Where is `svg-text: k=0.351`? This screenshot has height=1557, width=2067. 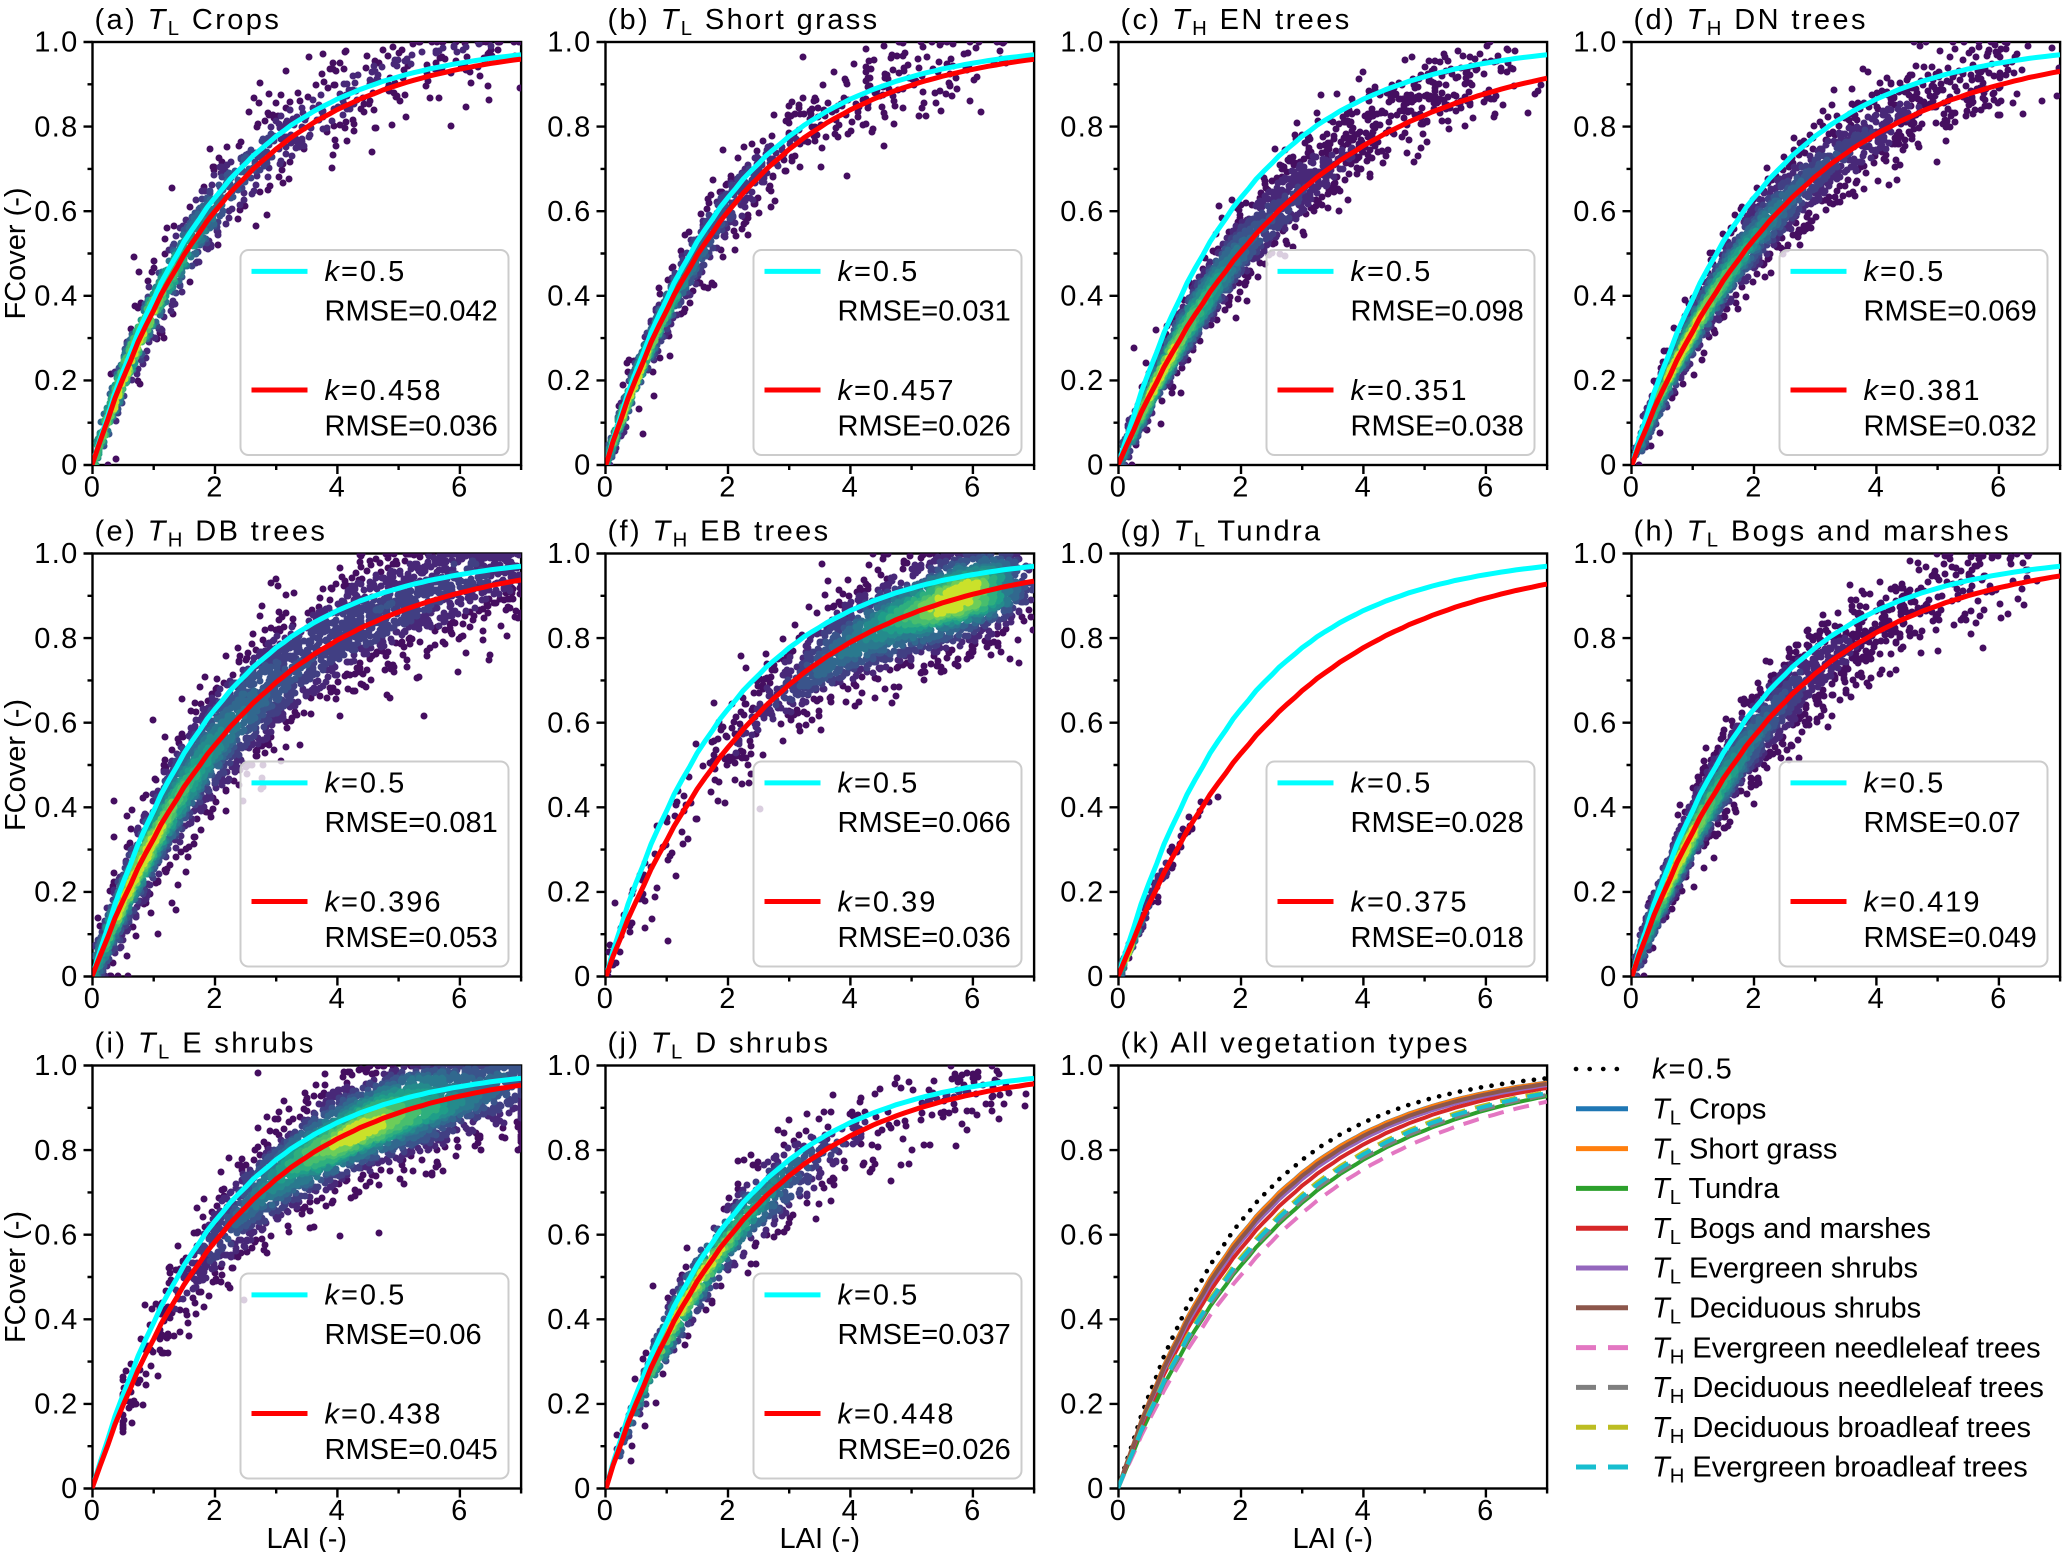
svg-text: k=0.351 is located at coordinates (1410, 391).